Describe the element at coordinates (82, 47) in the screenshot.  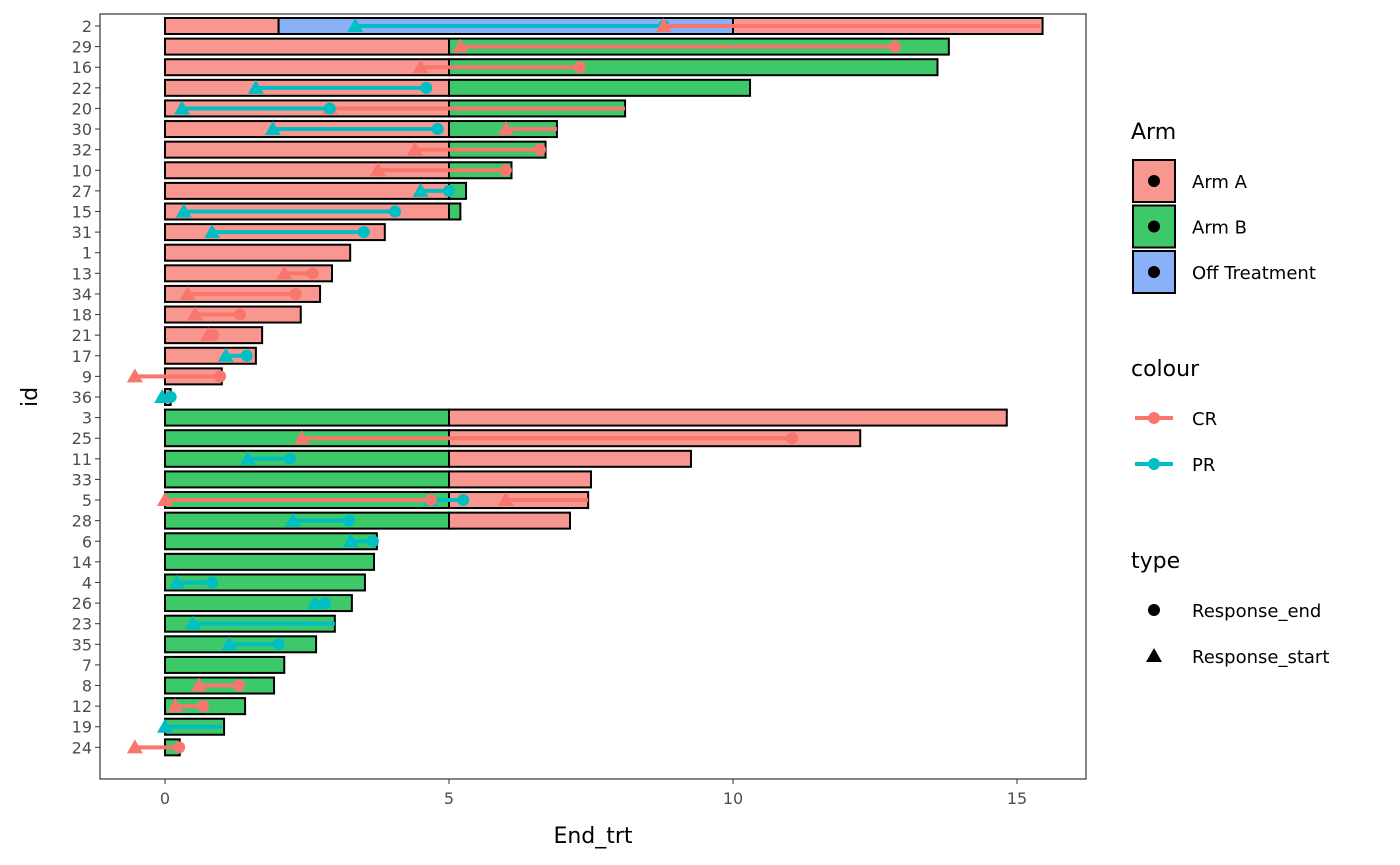
I see `y-tick-label: 29` at that location.